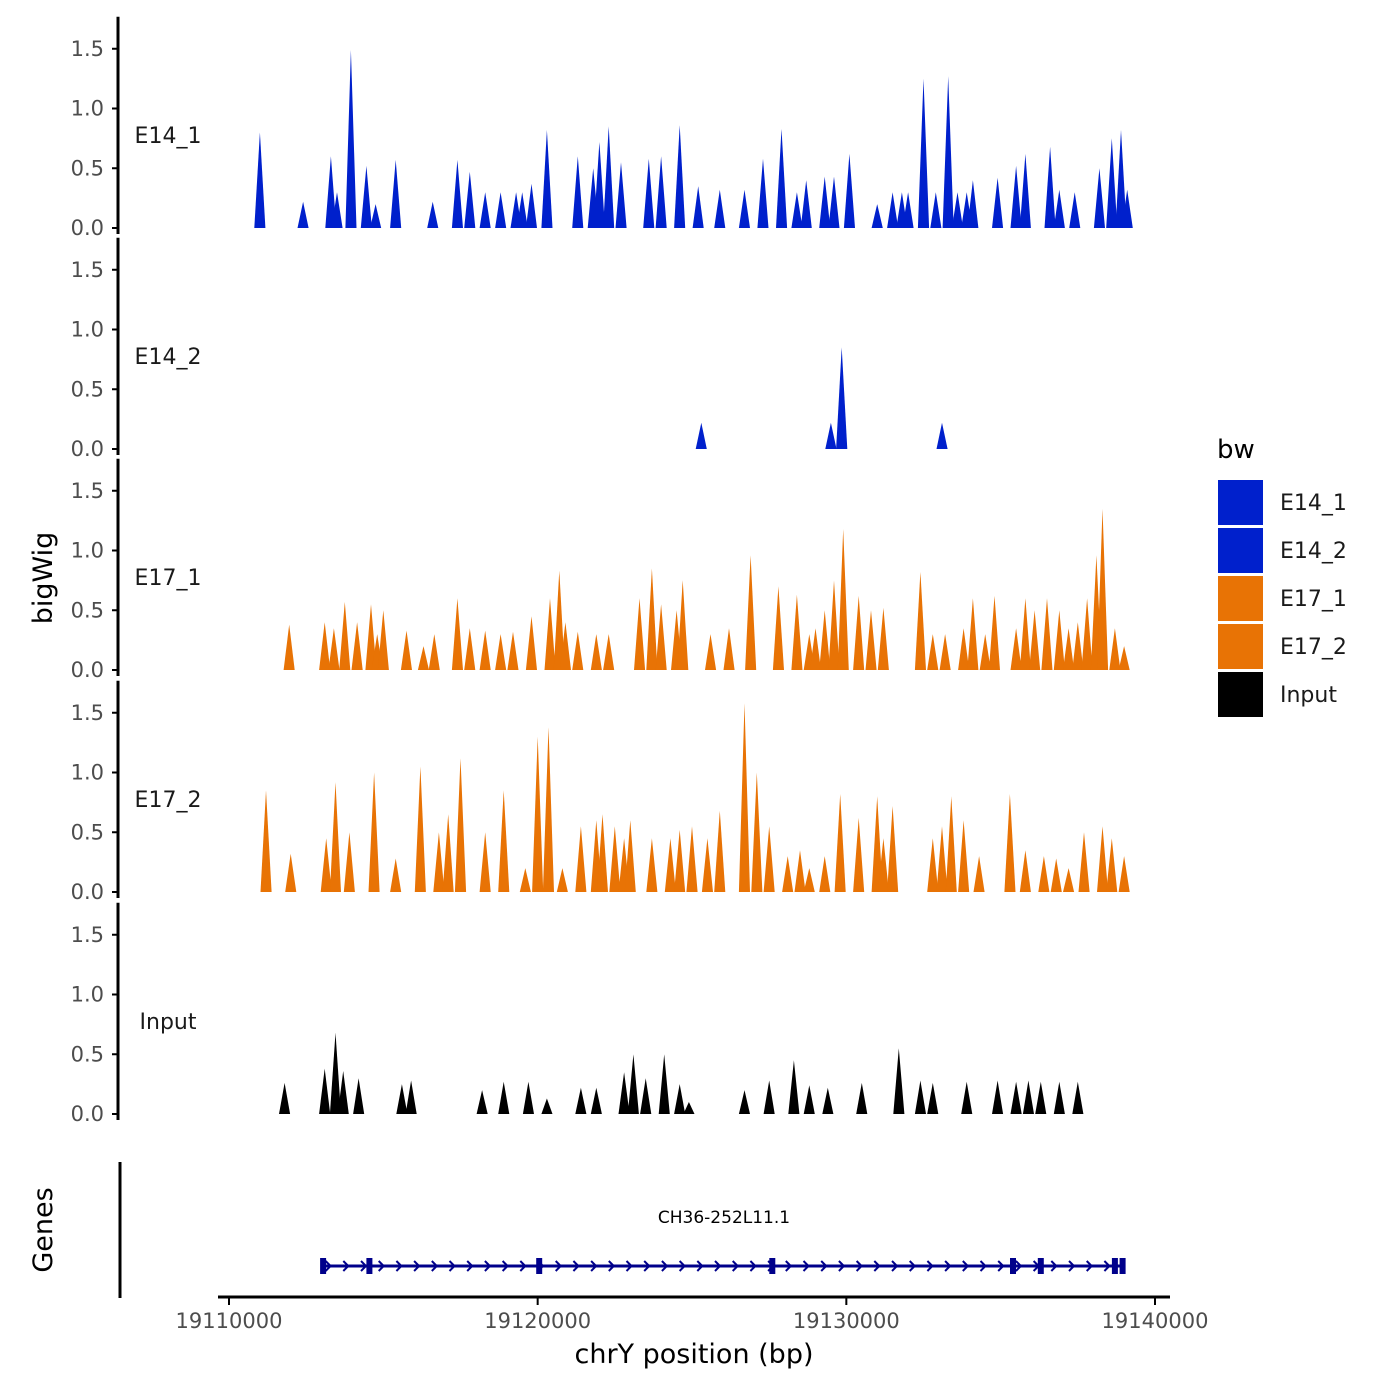 This screenshot has height=1400, width=1400. Describe the element at coordinates (43, 1229) in the screenshot. I see `gene-panel-title: Genes` at that location.